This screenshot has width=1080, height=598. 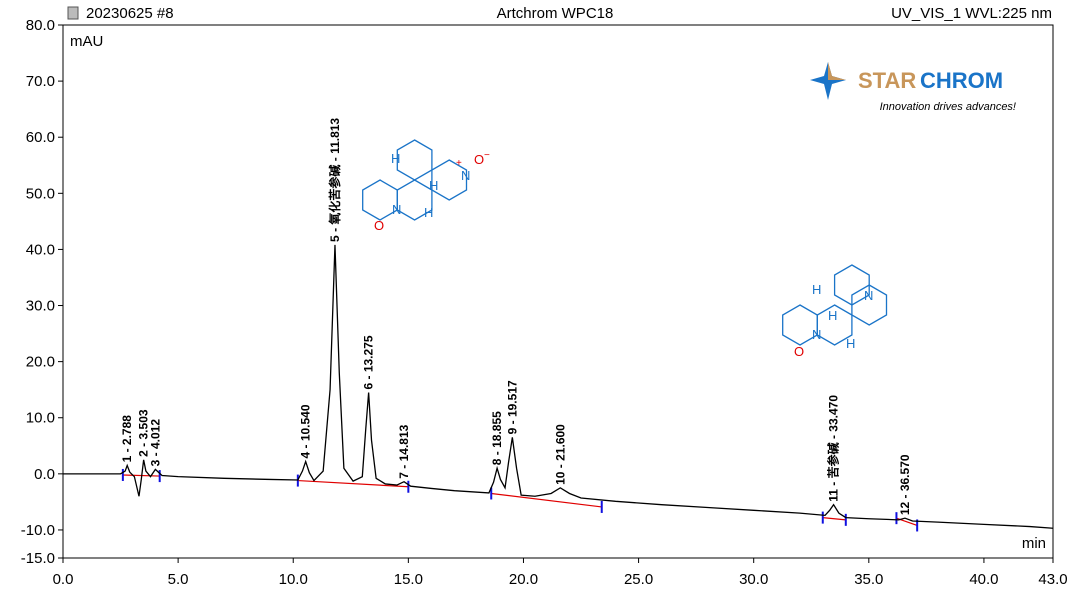 What do you see at coordinates (835, 305) in the screenshot?
I see `structure-matrine` at bounding box center [835, 305].